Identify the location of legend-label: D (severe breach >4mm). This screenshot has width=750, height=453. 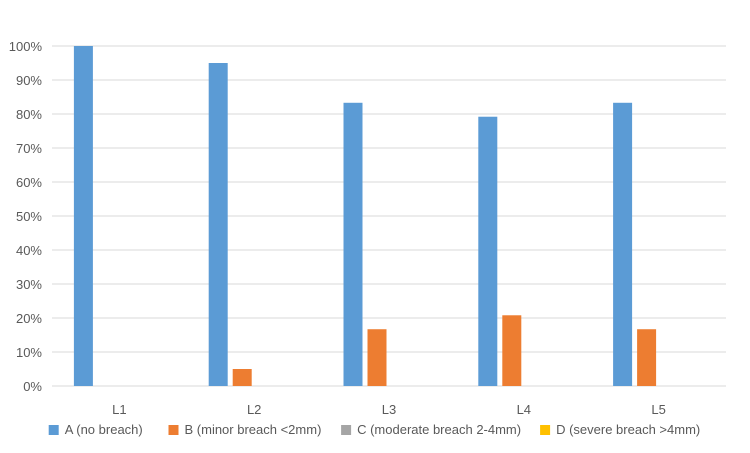
(628, 429).